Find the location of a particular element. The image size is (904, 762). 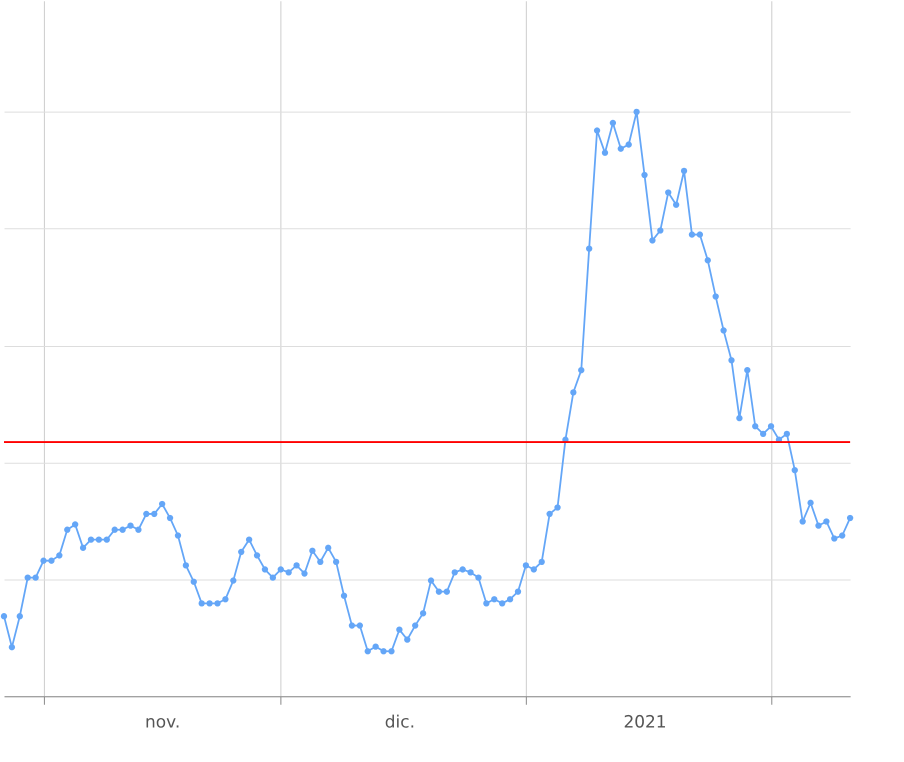

x-tick-label: dic. is located at coordinates (399, 722).